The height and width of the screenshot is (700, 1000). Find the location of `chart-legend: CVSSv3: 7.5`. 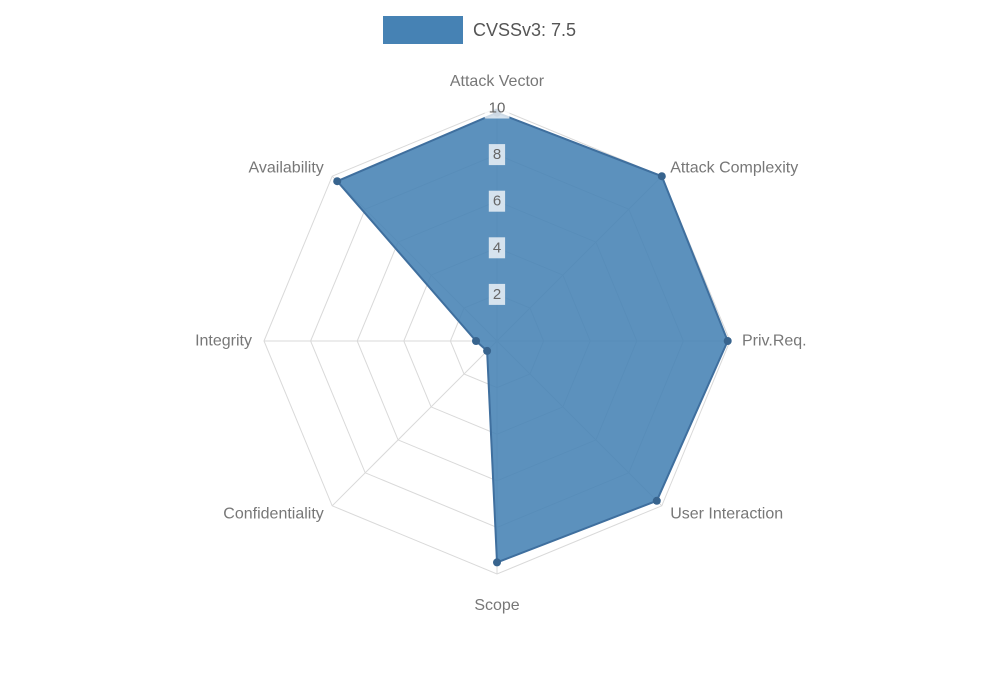

chart-legend: CVSSv3: 7.5 is located at coordinates (479, 30).